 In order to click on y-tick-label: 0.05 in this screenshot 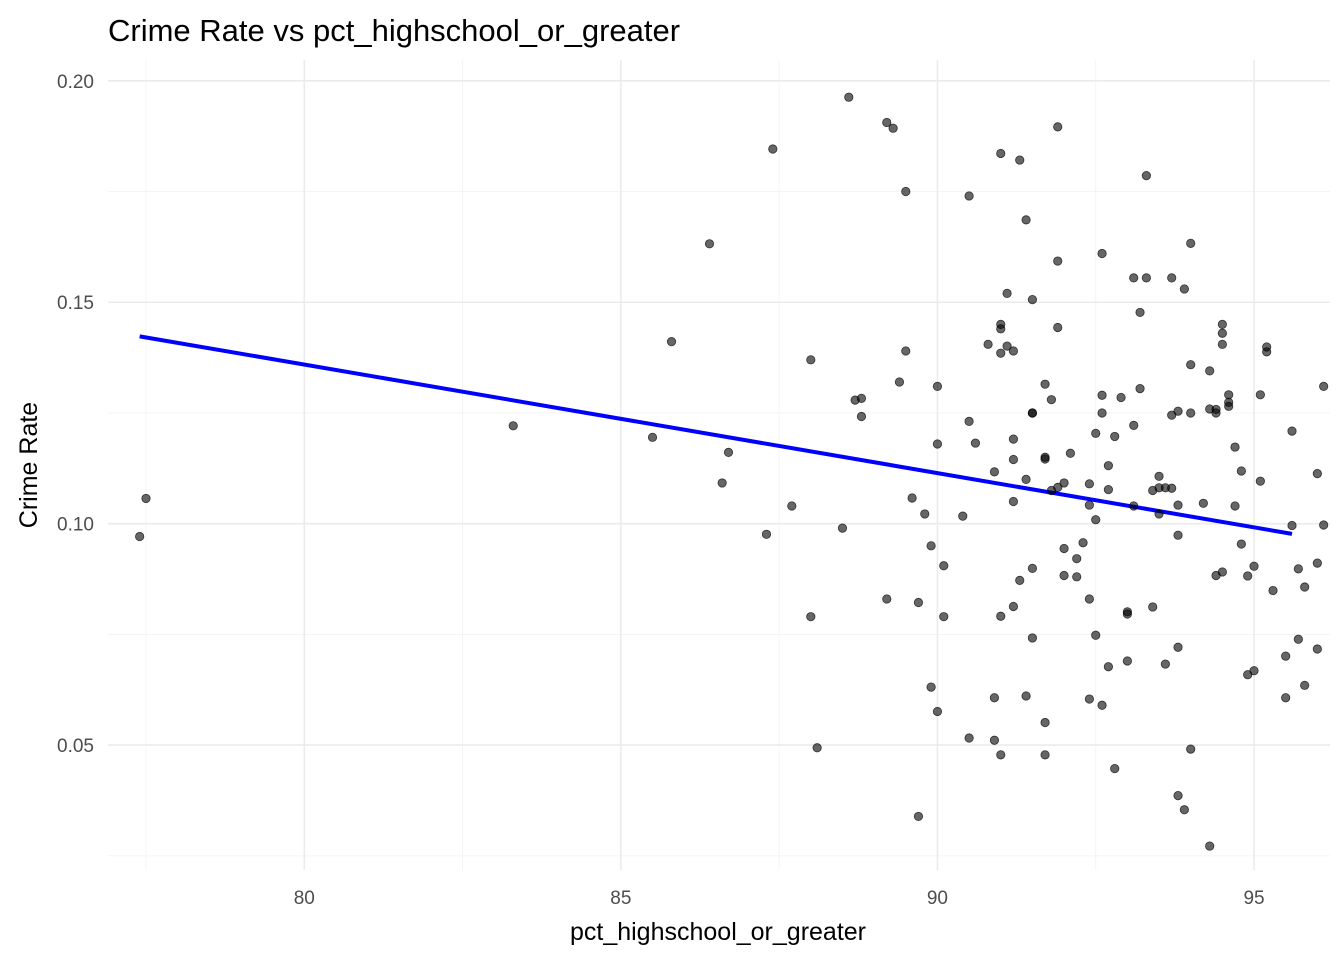, I will do `click(75, 746)`.